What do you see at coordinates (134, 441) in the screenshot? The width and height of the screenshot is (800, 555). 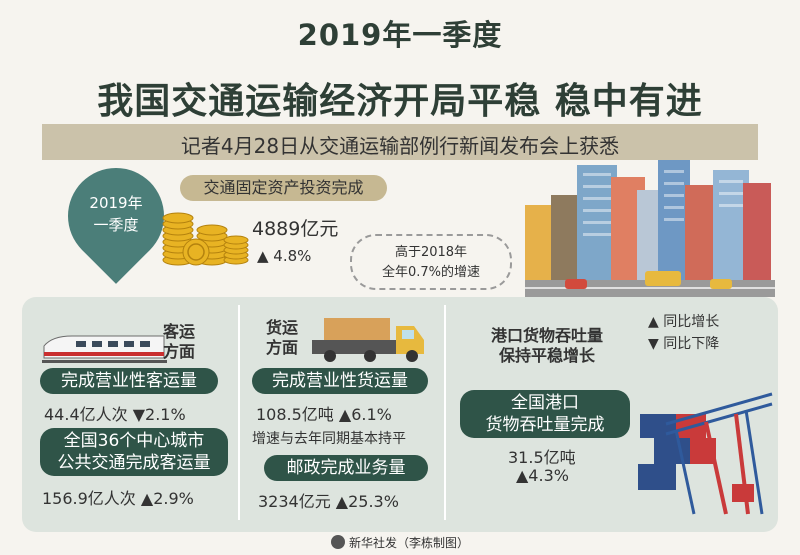 I see `urban-transit-label-line1: 全国36个中心城市` at bounding box center [134, 441].